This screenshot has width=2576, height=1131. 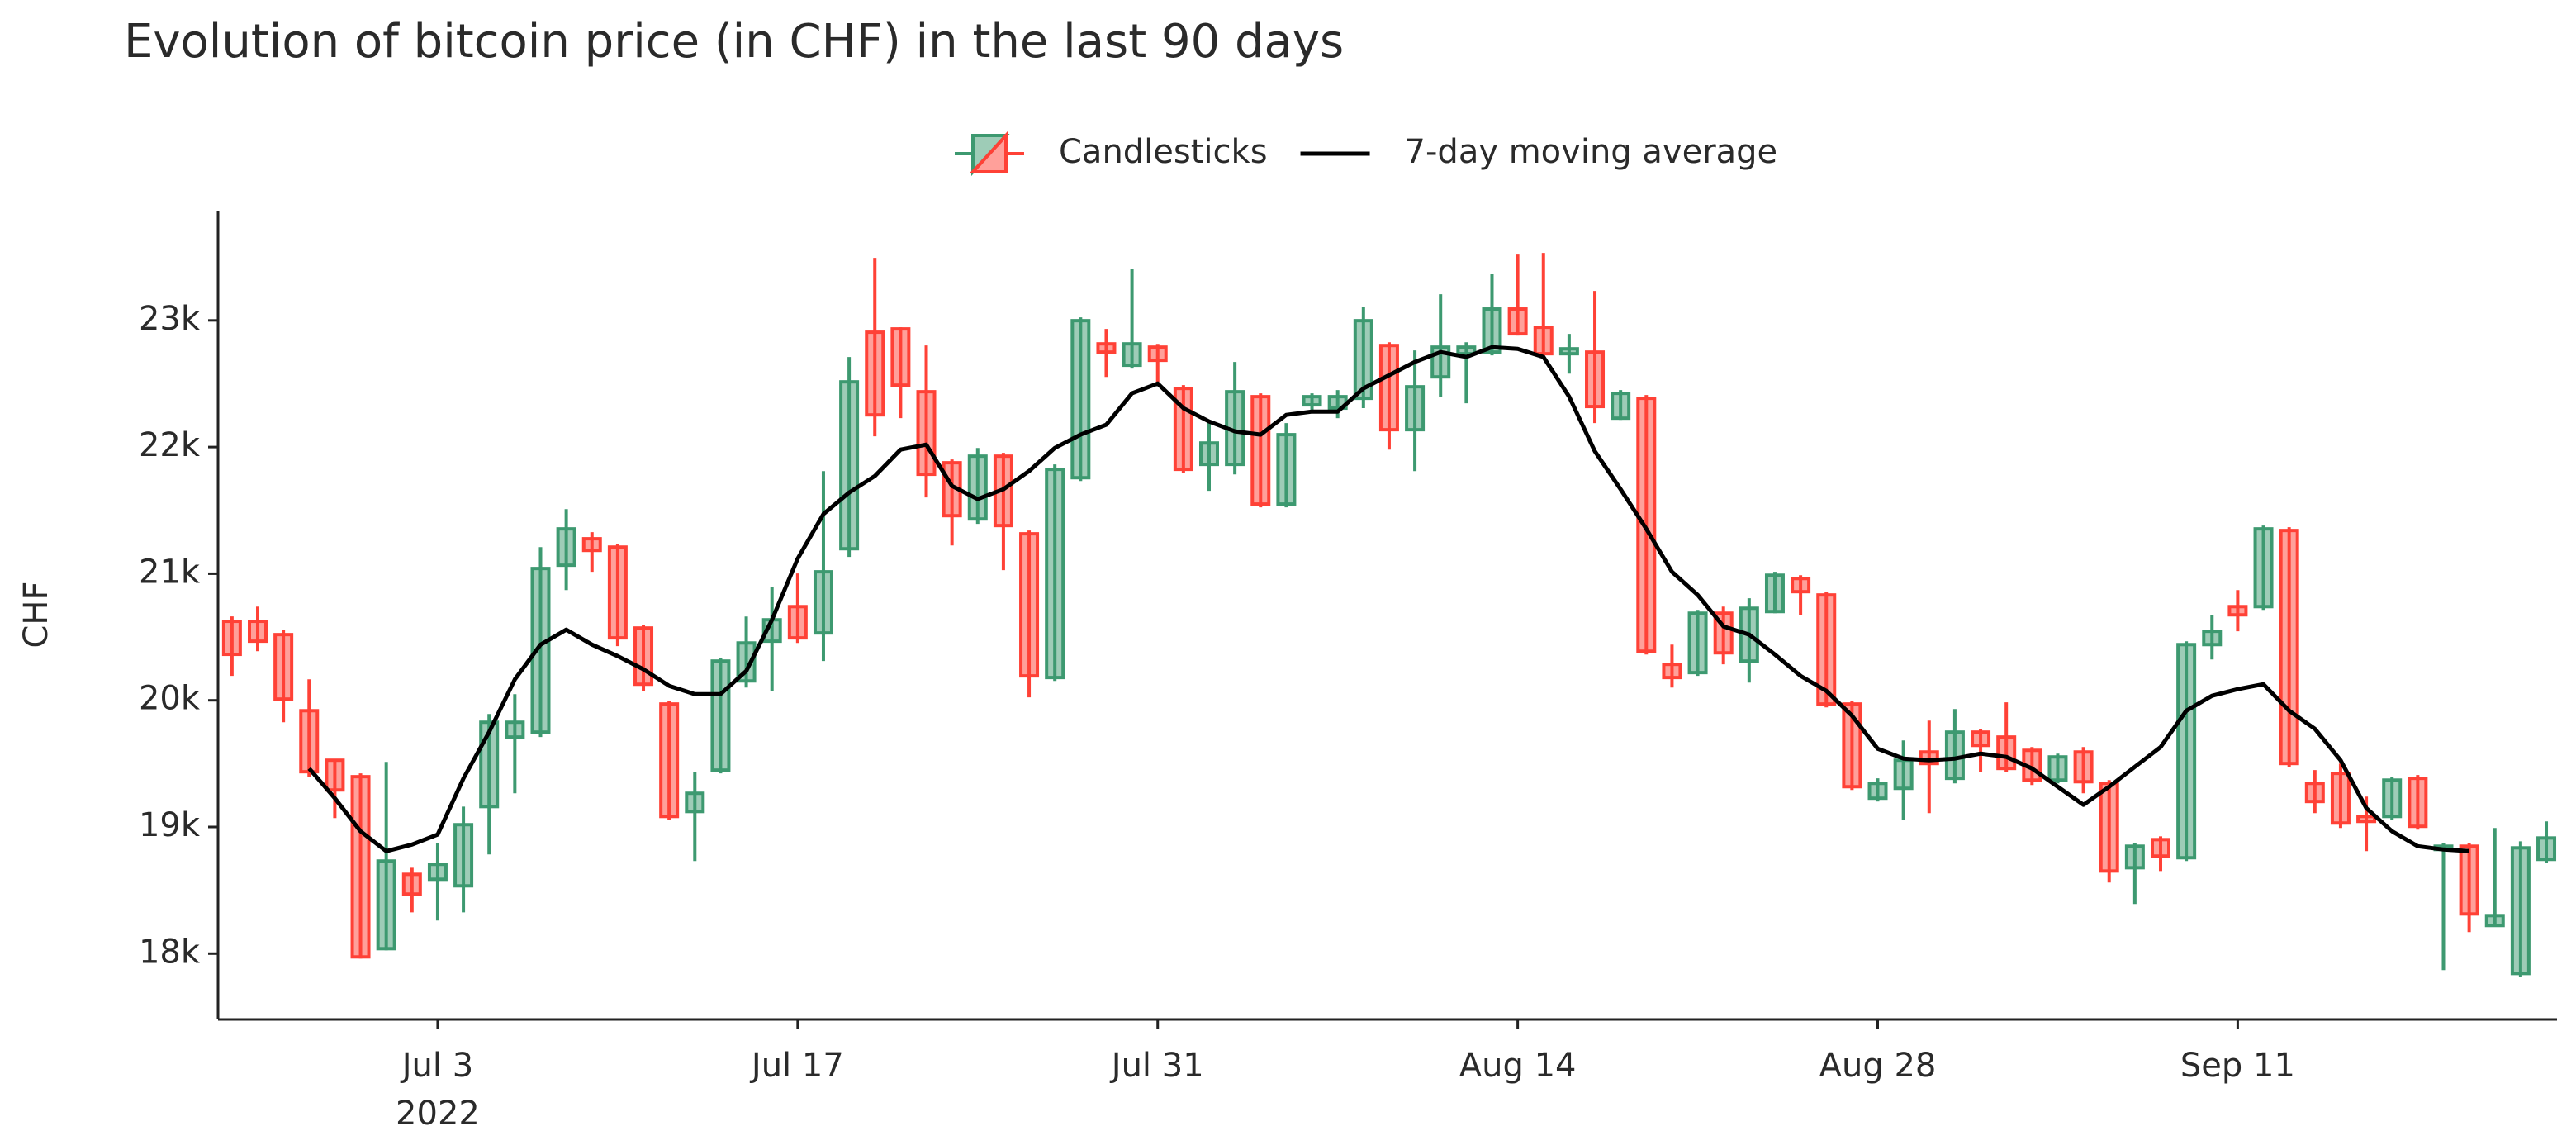 What do you see at coordinates (2237, 1066) in the screenshot?
I see `x-tick-label: Sep 11` at bounding box center [2237, 1066].